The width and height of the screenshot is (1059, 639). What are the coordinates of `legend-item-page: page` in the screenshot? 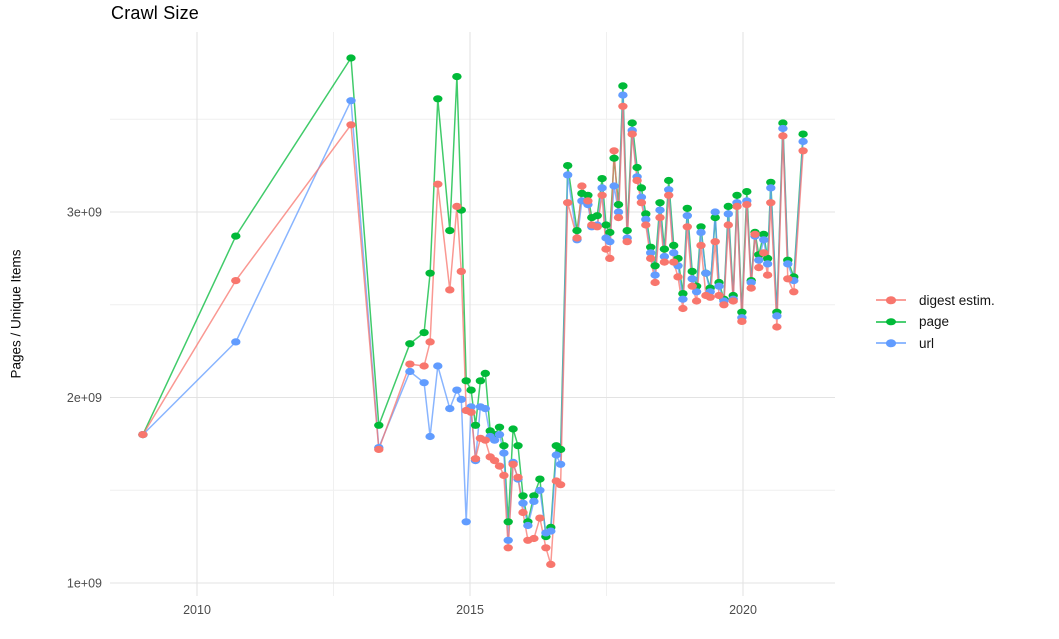 It's located at (935, 322).